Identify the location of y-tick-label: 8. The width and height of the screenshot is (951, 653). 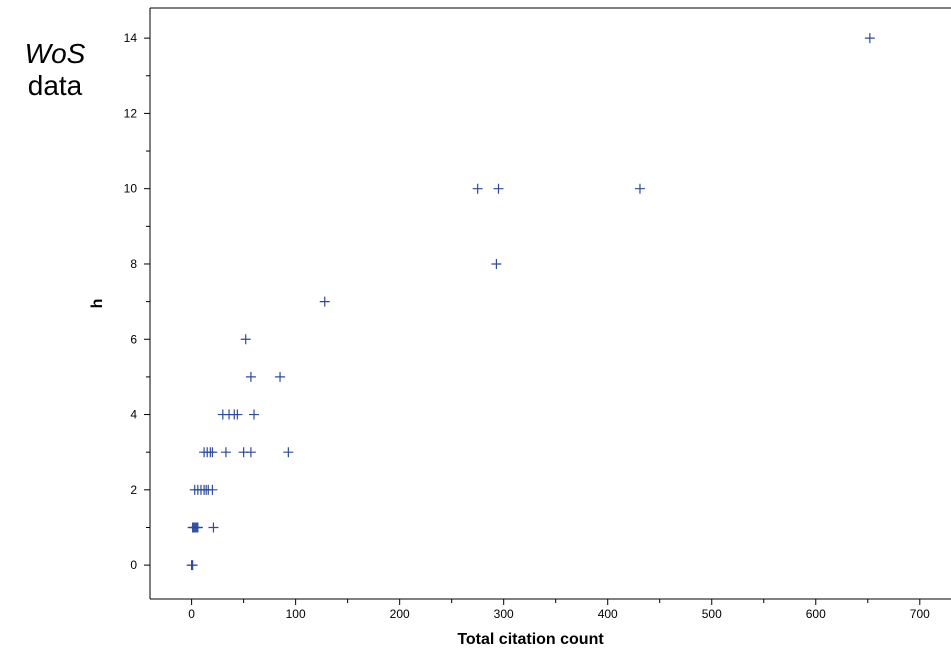
(133, 264).